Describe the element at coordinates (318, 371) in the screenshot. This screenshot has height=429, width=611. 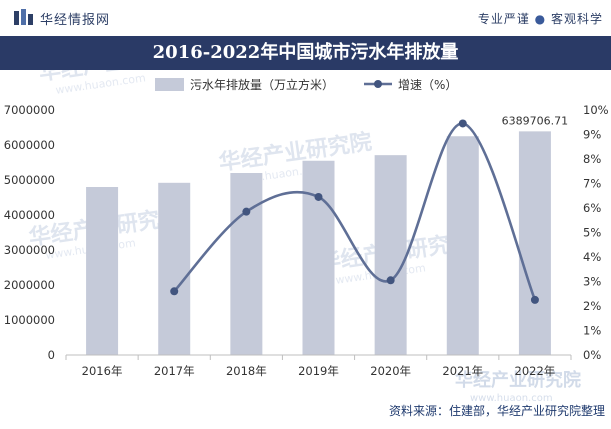
I see `x-tick-label: 2019年` at that location.